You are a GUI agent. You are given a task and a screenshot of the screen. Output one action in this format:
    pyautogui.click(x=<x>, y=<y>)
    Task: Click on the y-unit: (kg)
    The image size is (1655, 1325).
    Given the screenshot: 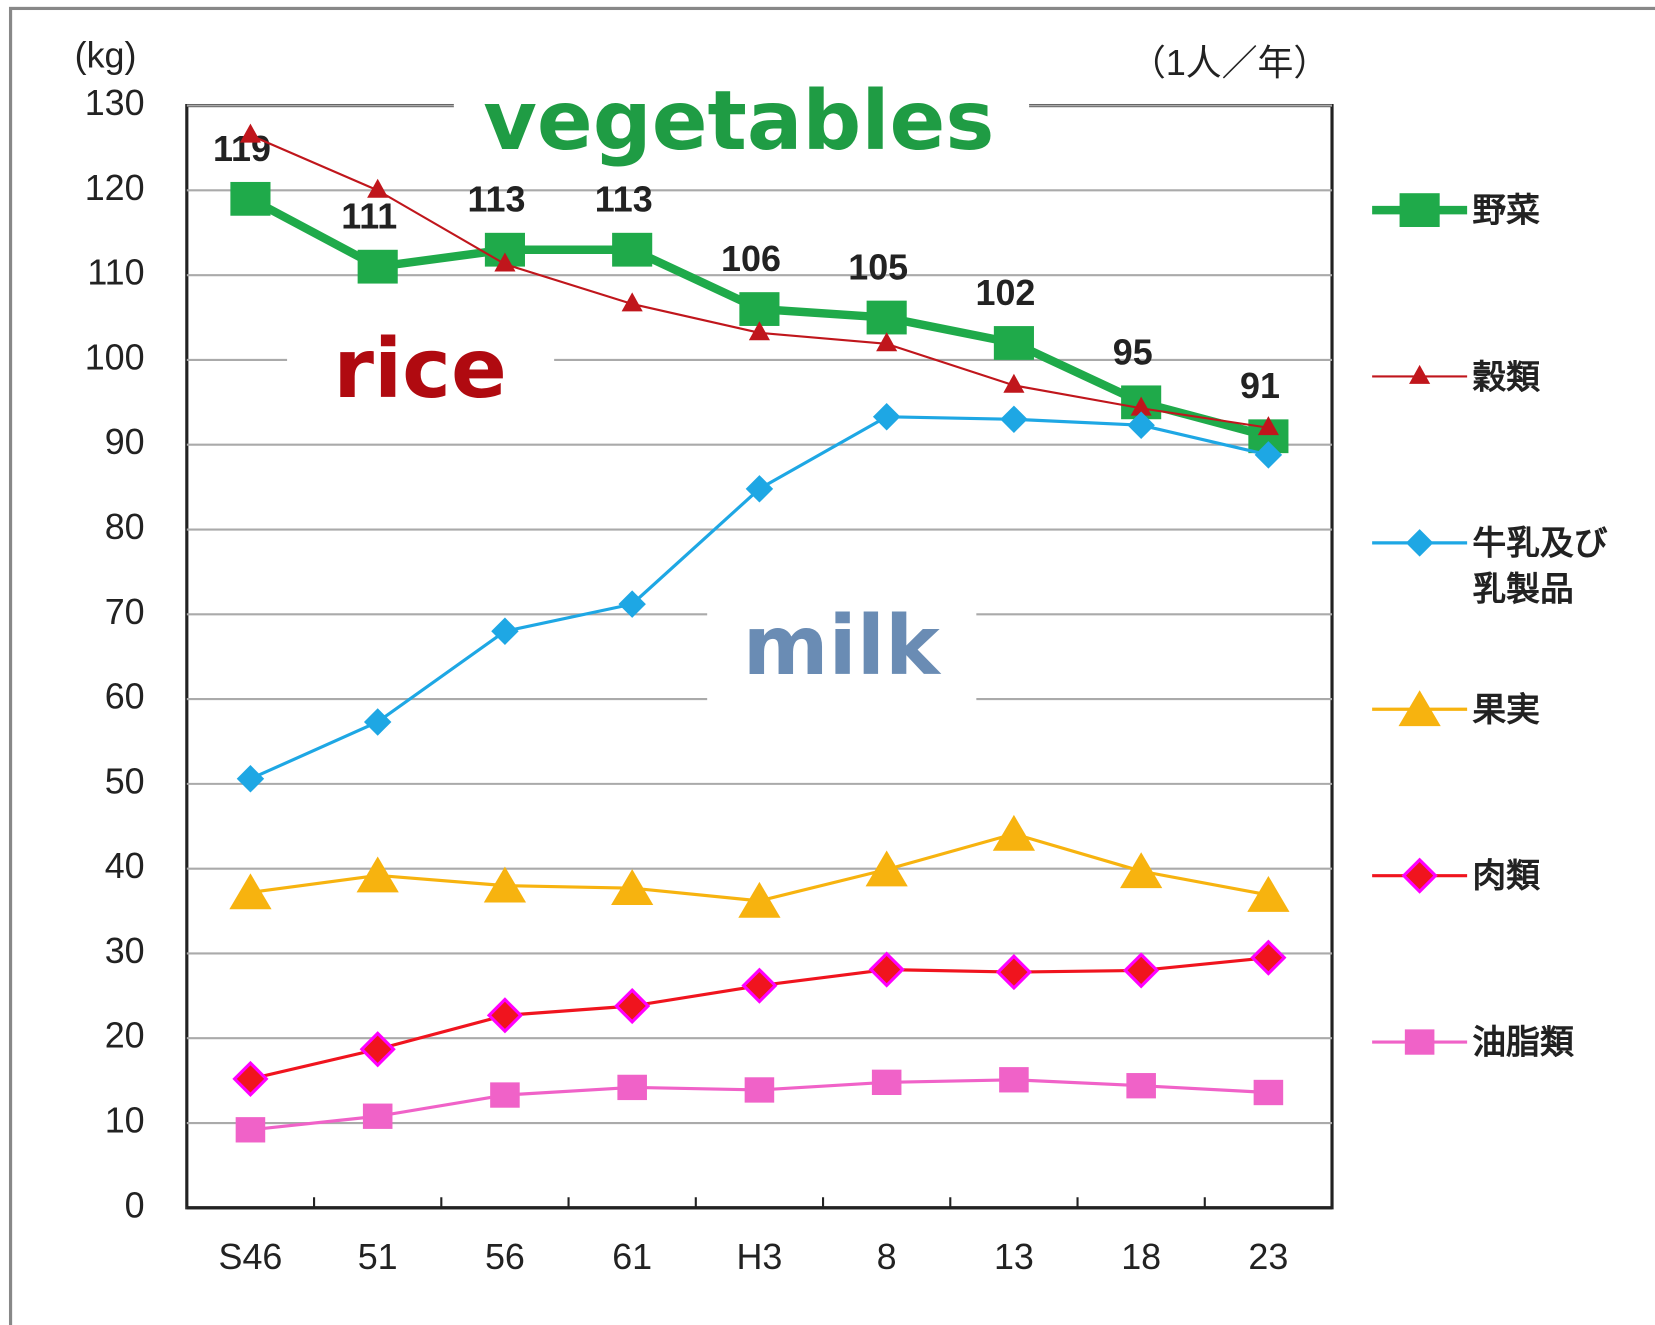 What is the action you would take?
    pyautogui.click(x=106, y=56)
    